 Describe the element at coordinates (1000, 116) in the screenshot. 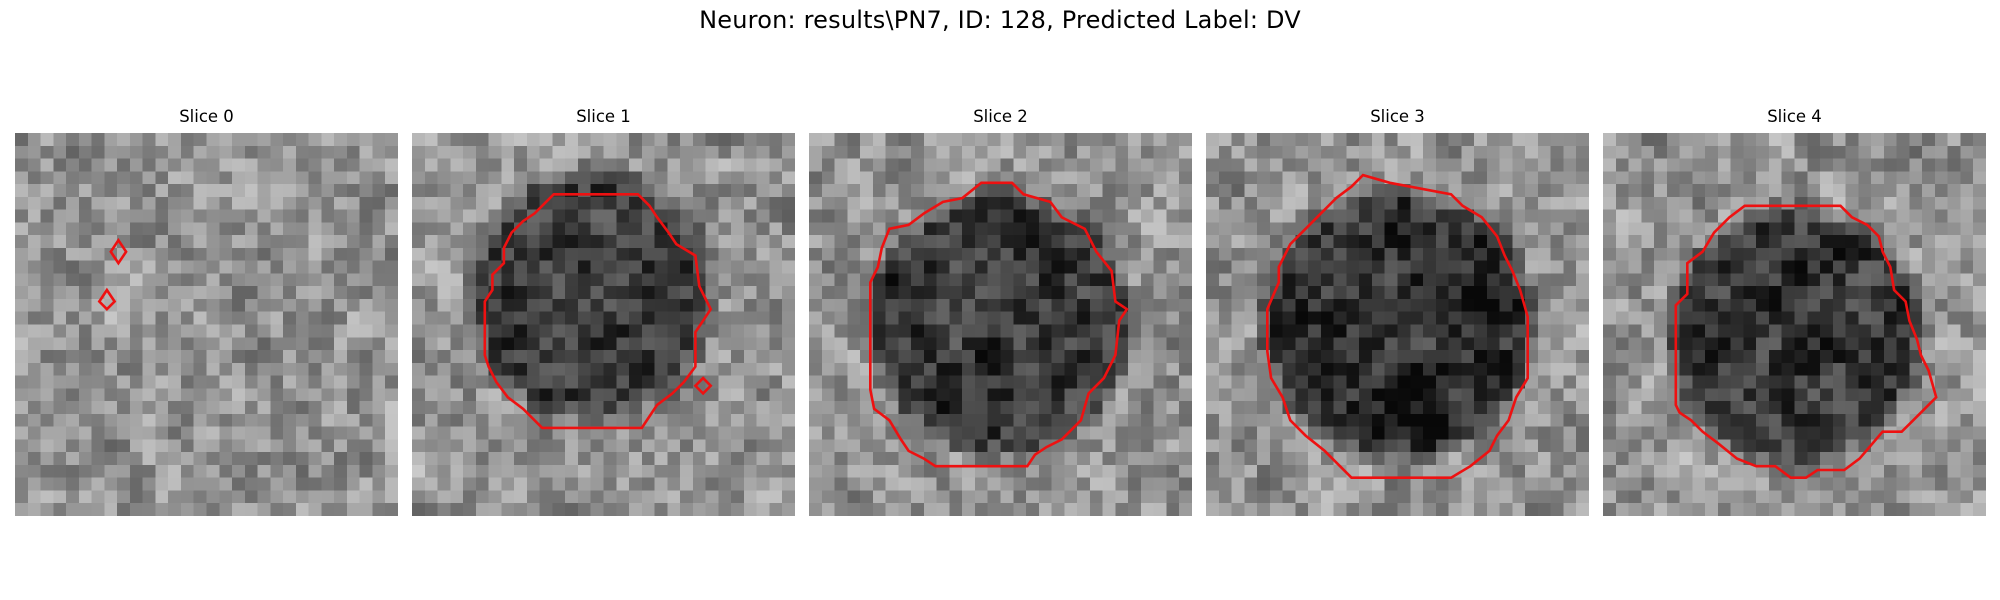

I see `slice-title: Slice 2` at that location.